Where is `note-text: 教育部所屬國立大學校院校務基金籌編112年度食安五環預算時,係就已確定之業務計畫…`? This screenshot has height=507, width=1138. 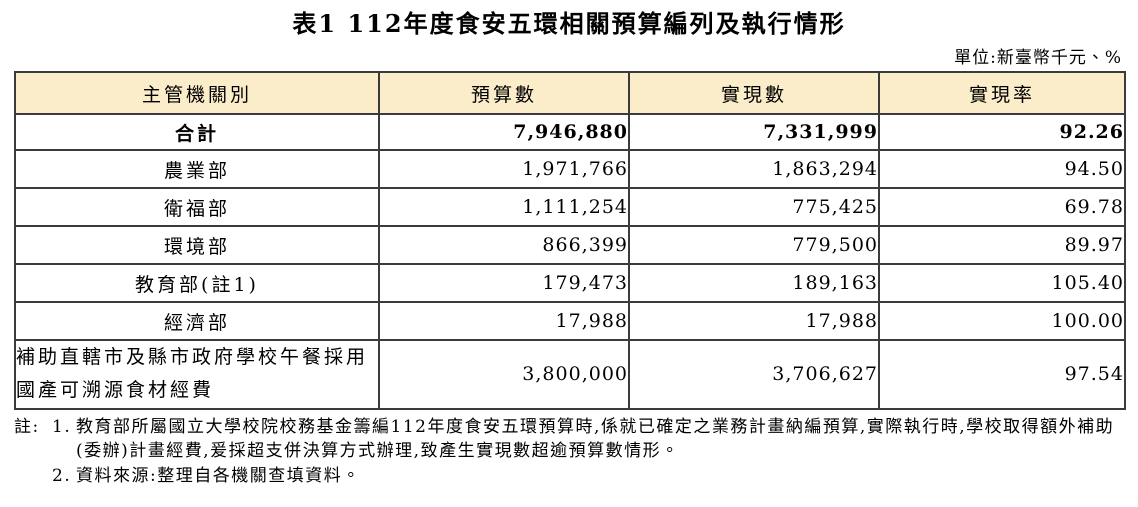
note-text: 教育部所屬國立大學校院校務基金籌編112年度食安五環預算時,係就已確定之業務計畫… is located at coordinates (595, 439).